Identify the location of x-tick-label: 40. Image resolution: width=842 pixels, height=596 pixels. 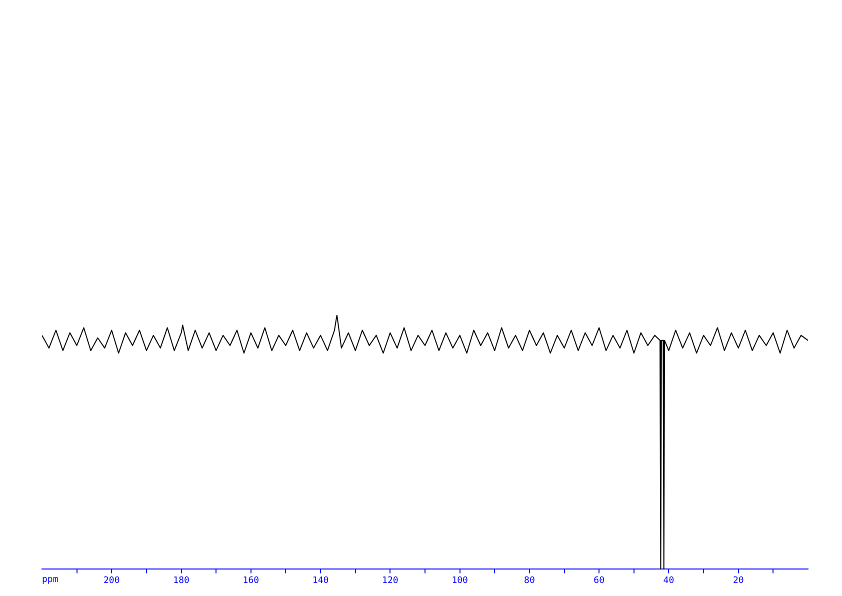
(668, 581).